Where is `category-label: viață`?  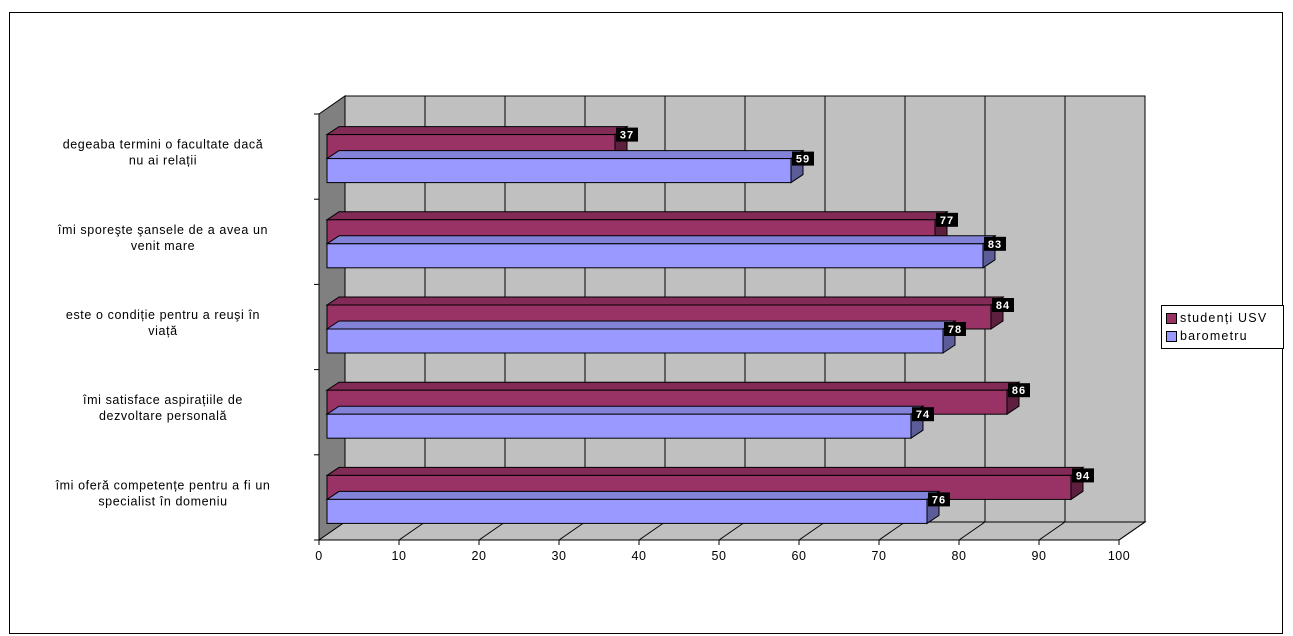
category-label: viață is located at coordinates (162, 331).